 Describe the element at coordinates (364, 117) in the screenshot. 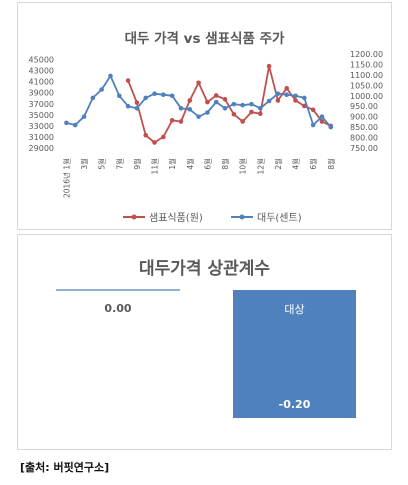

I see `y-right-tick-label: 900.00` at that location.